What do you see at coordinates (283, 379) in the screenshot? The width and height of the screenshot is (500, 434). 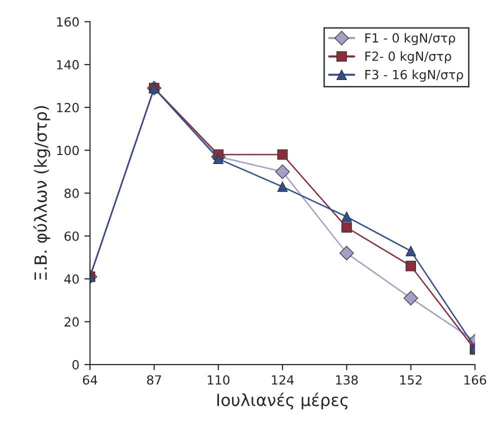 I see `x-tick-label: 124` at bounding box center [283, 379].